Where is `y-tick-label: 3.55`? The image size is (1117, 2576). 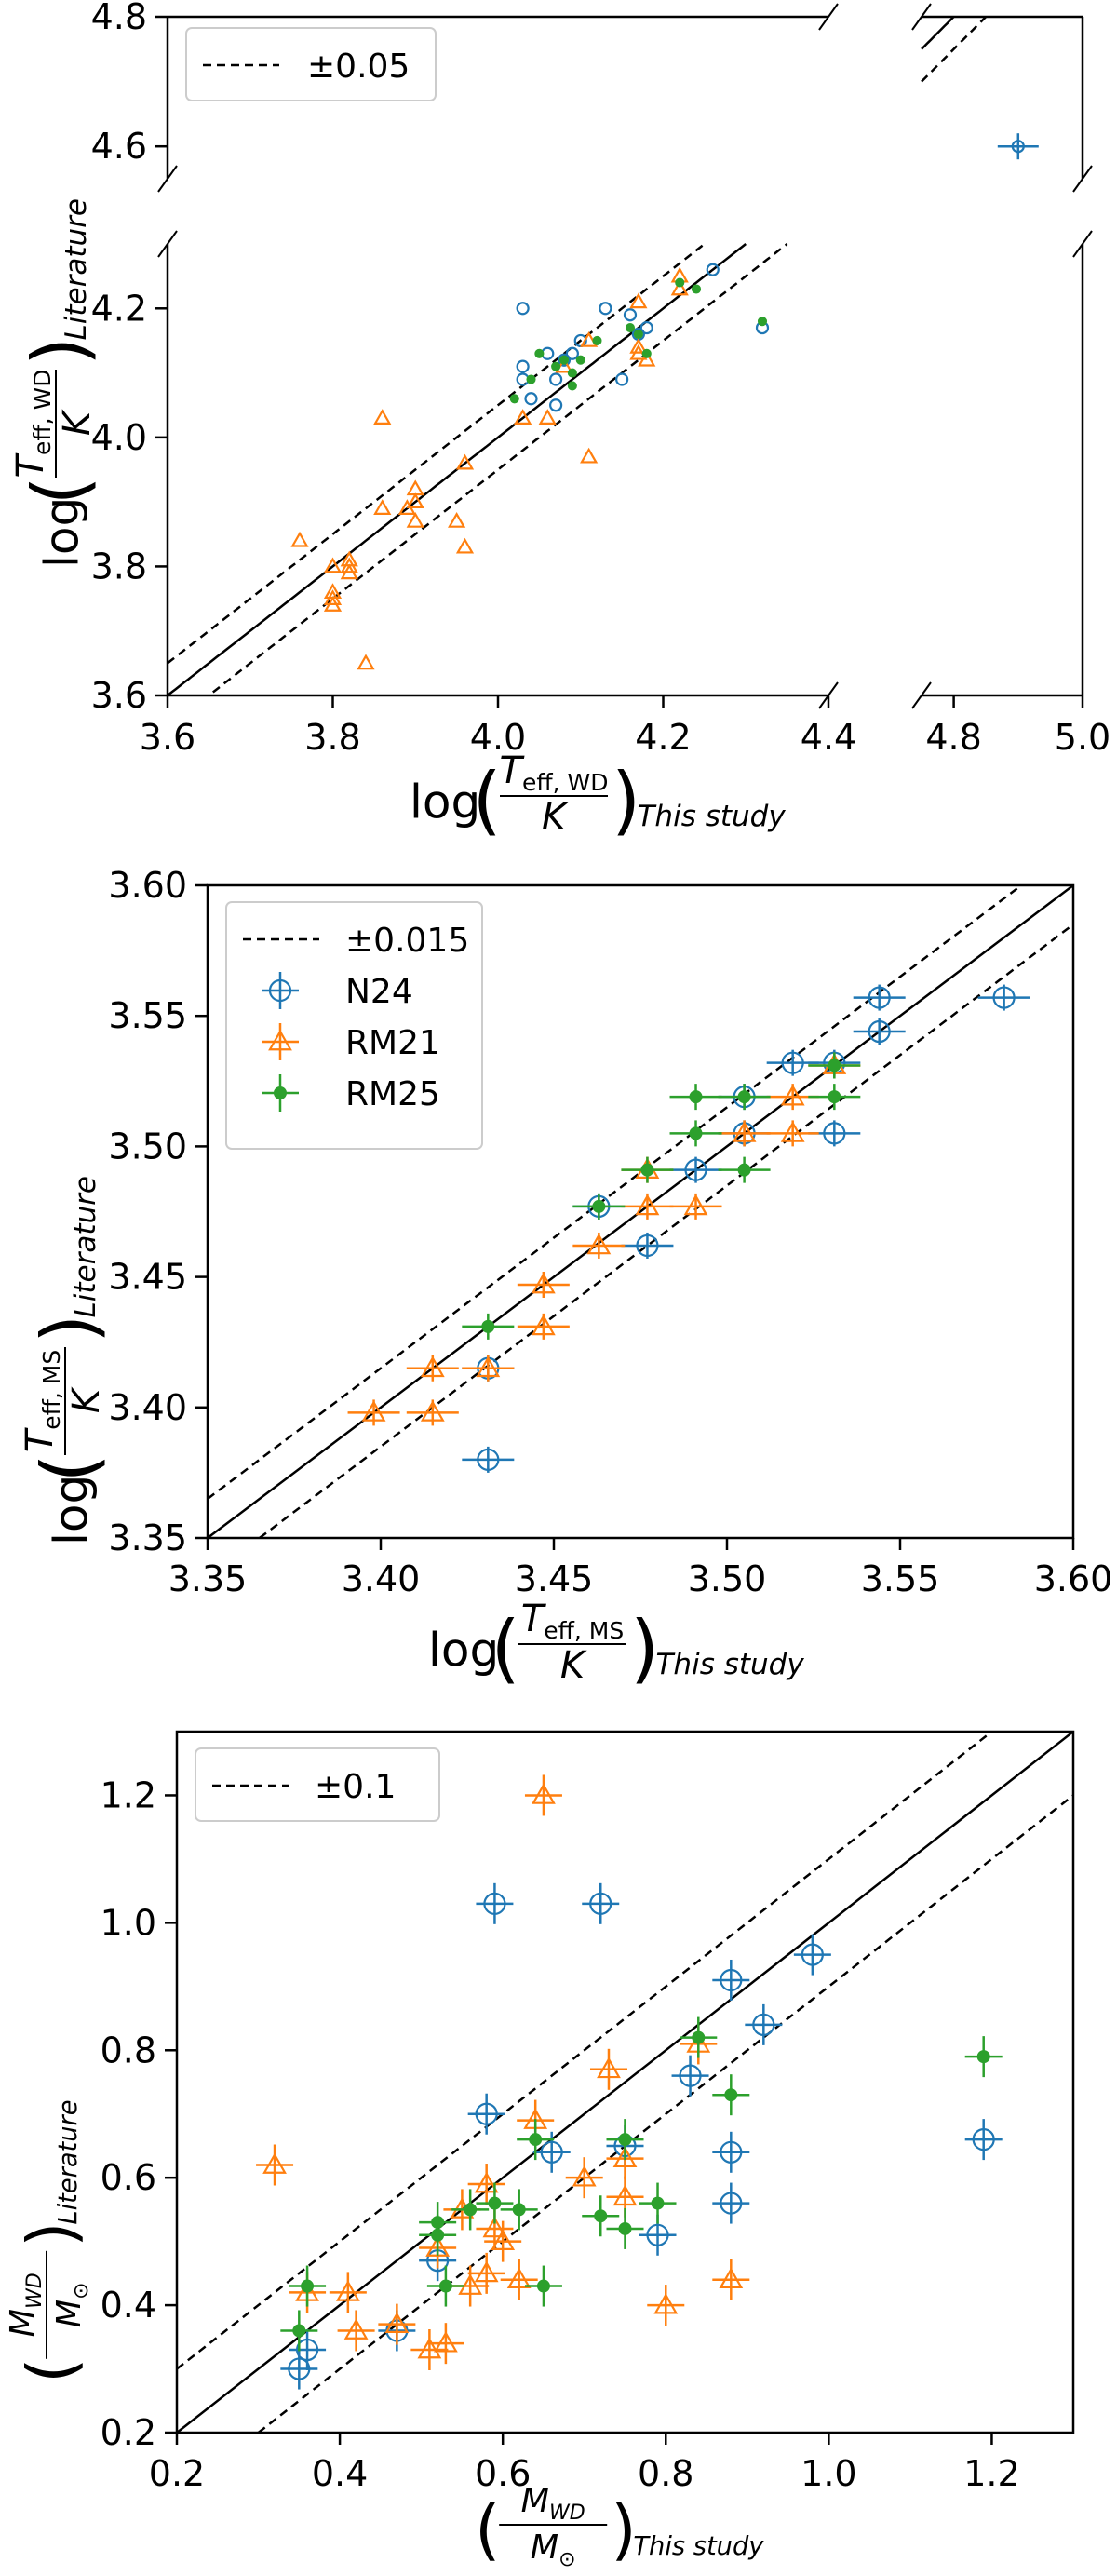
y-tick-label: 3.55 is located at coordinates (147, 1015).